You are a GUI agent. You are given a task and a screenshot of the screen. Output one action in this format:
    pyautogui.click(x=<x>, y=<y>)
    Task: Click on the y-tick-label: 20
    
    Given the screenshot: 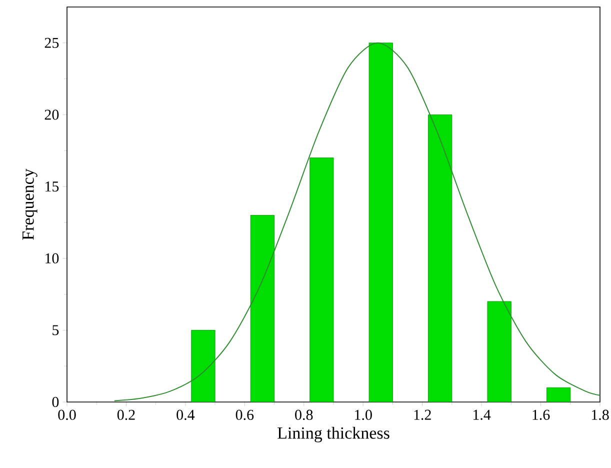 What is the action you would take?
    pyautogui.click(x=51, y=115)
    